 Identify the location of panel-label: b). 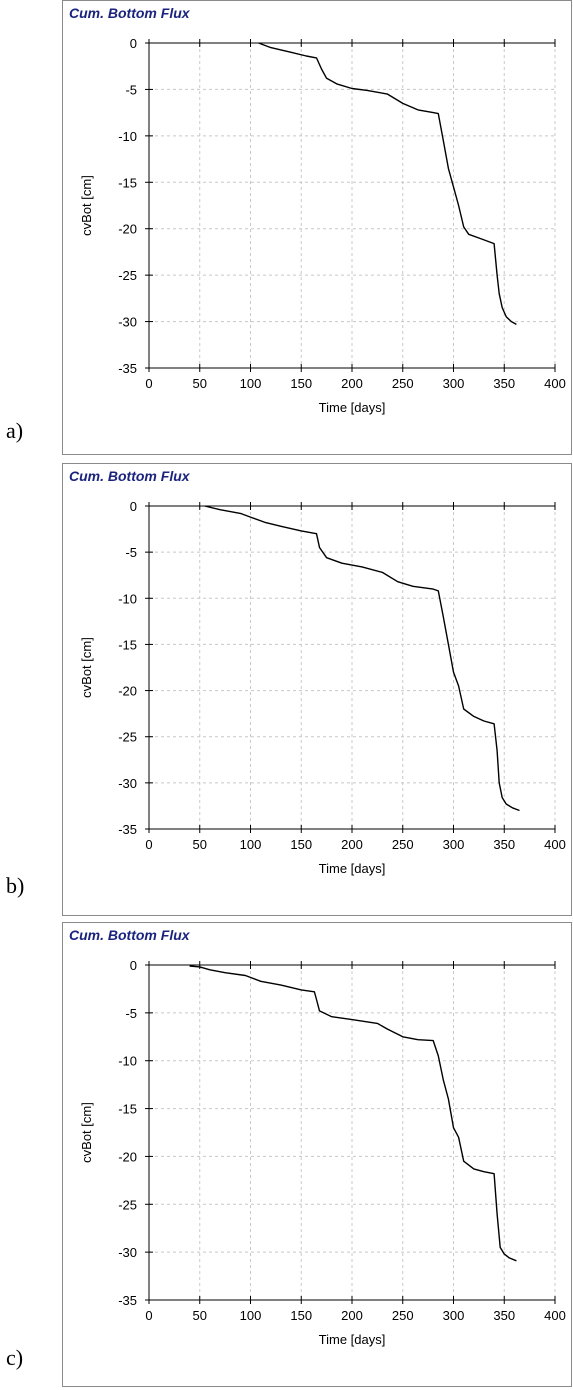
(15, 885).